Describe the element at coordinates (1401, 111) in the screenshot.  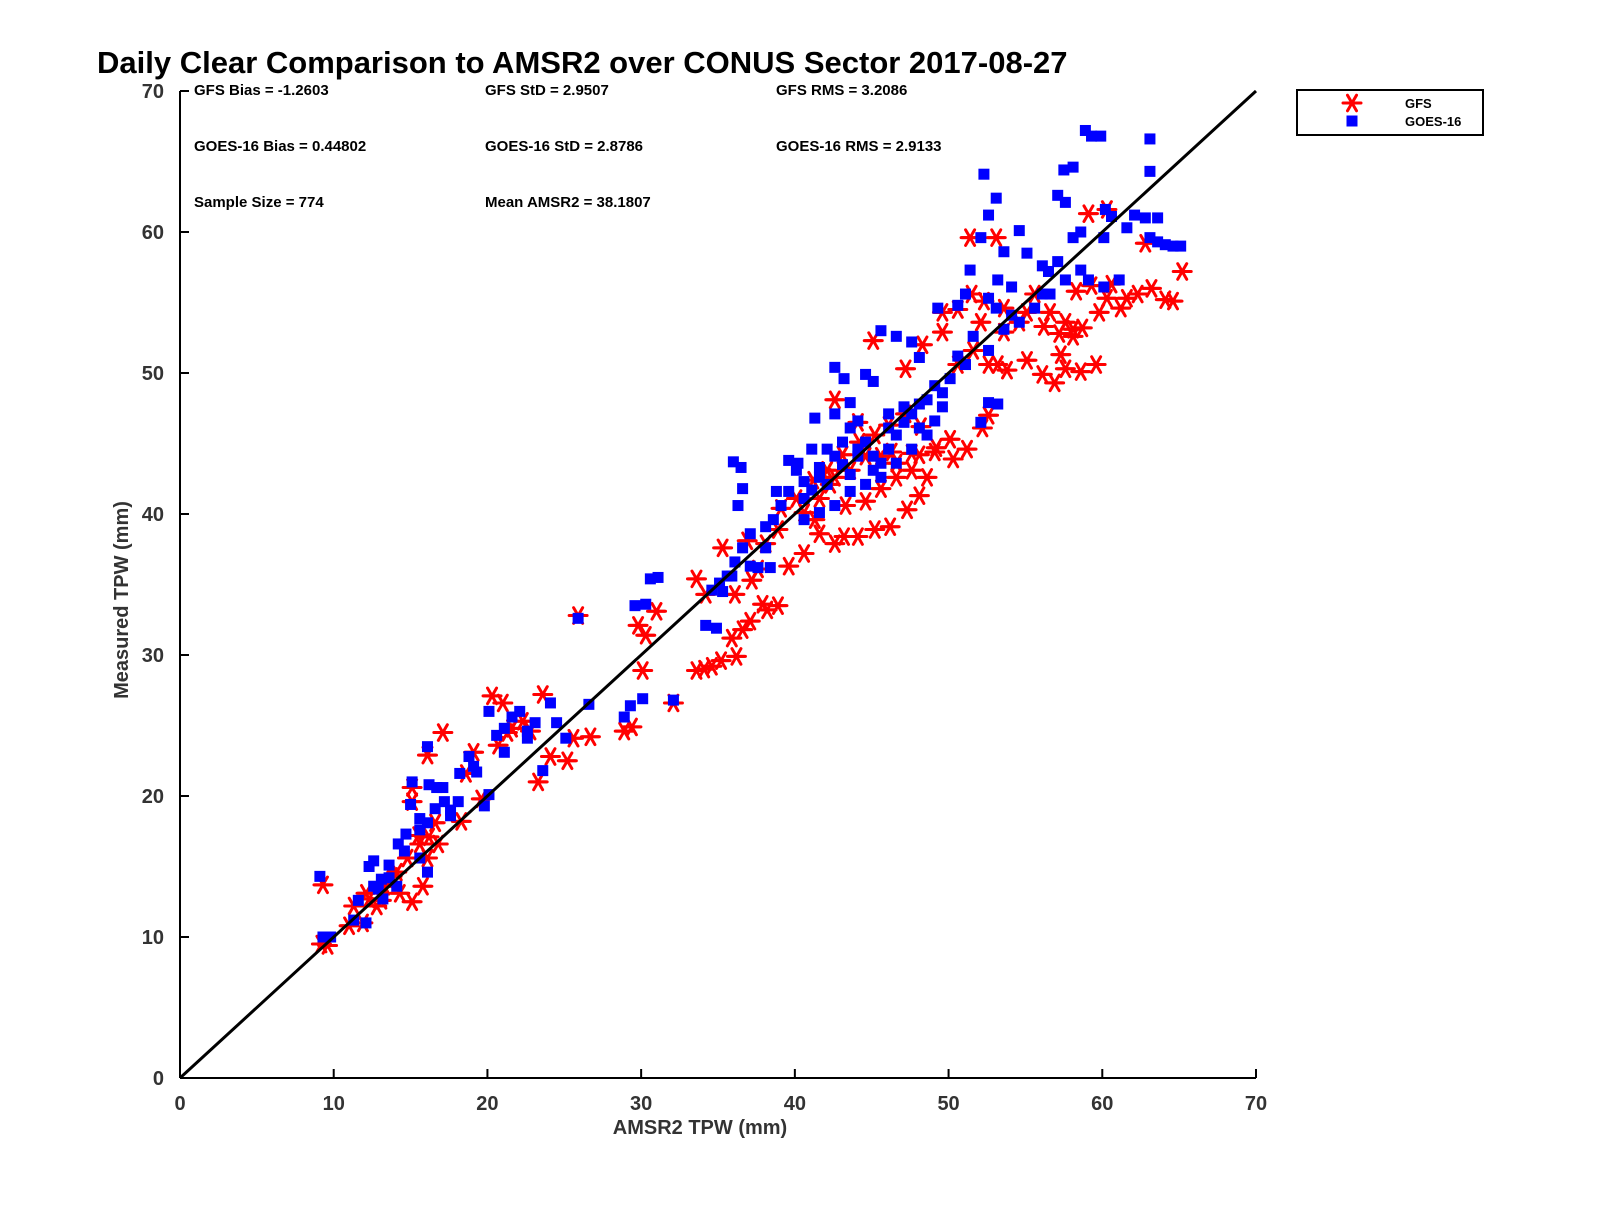
I see `legend-entries: GFS GOES-16` at that location.